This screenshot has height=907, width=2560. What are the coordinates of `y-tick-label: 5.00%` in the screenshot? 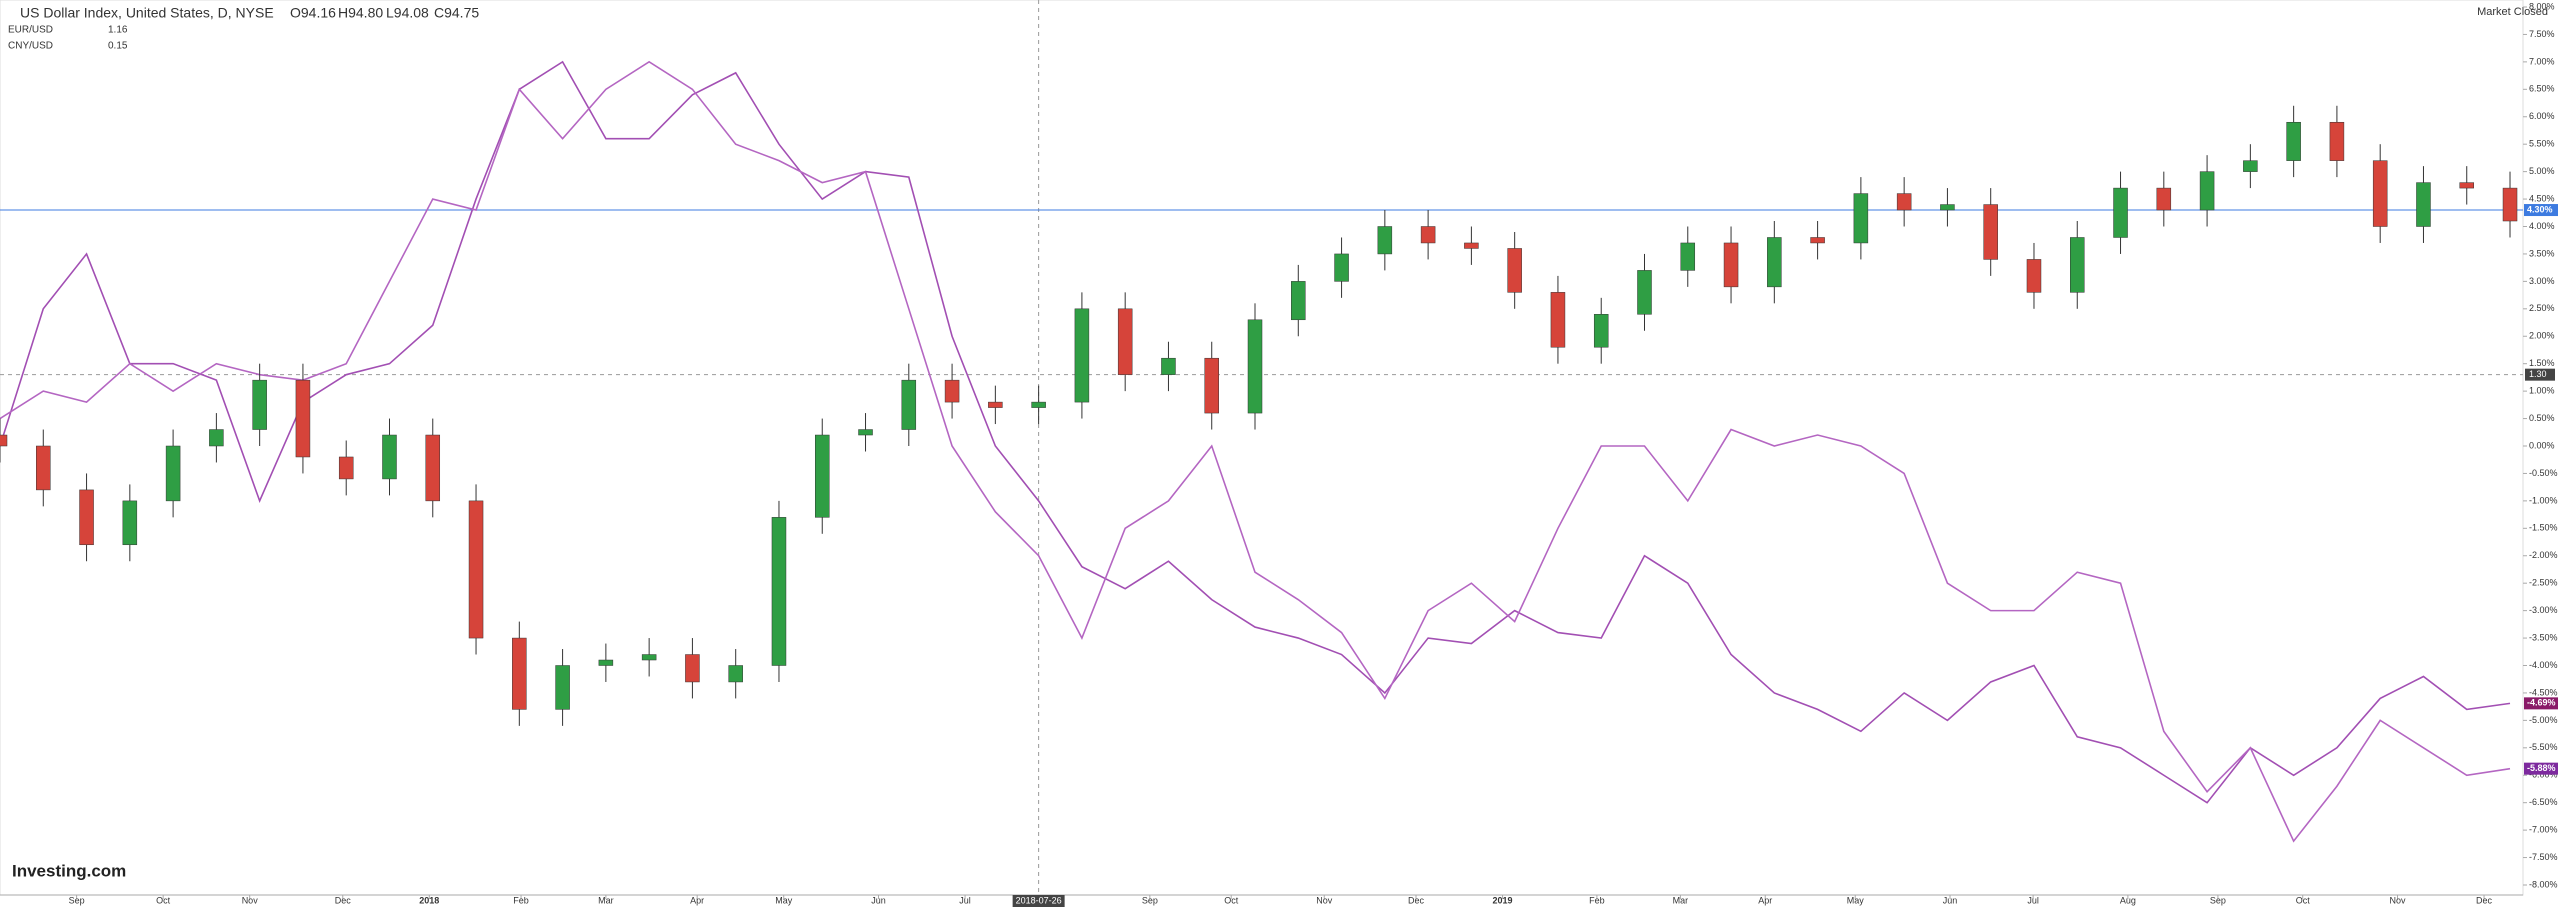 It's located at (2542, 171).